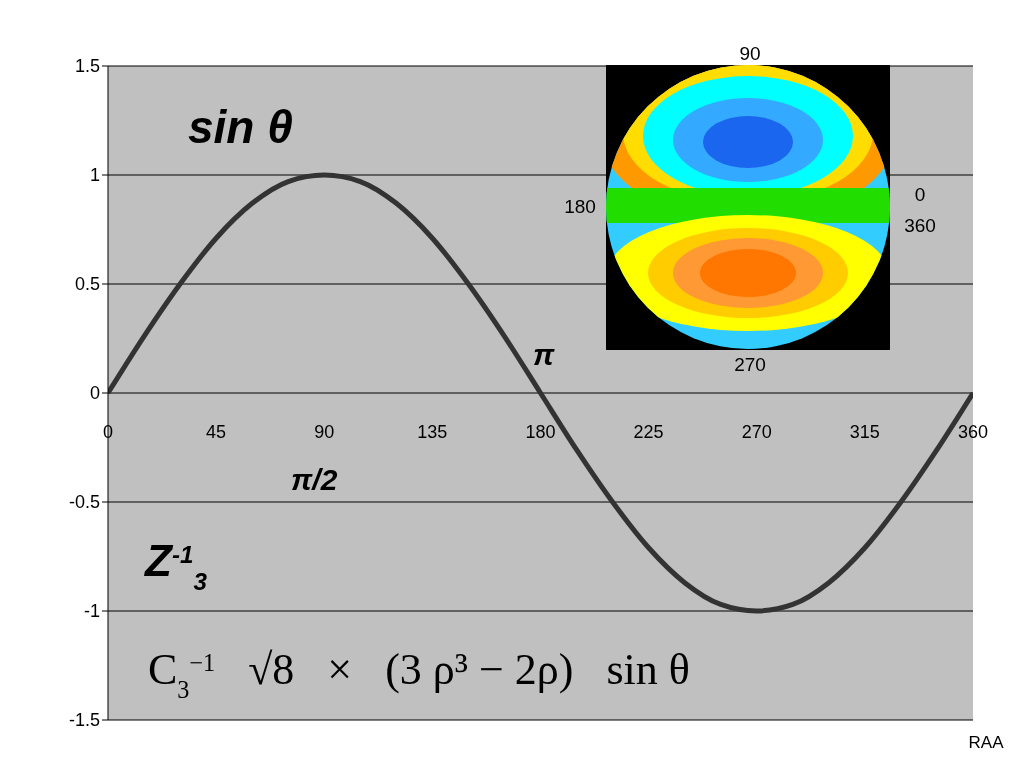 The height and width of the screenshot is (757, 1009). What do you see at coordinates (84, 502) in the screenshot?
I see `y-tick-label: -0.5` at bounding box center [84, 502].